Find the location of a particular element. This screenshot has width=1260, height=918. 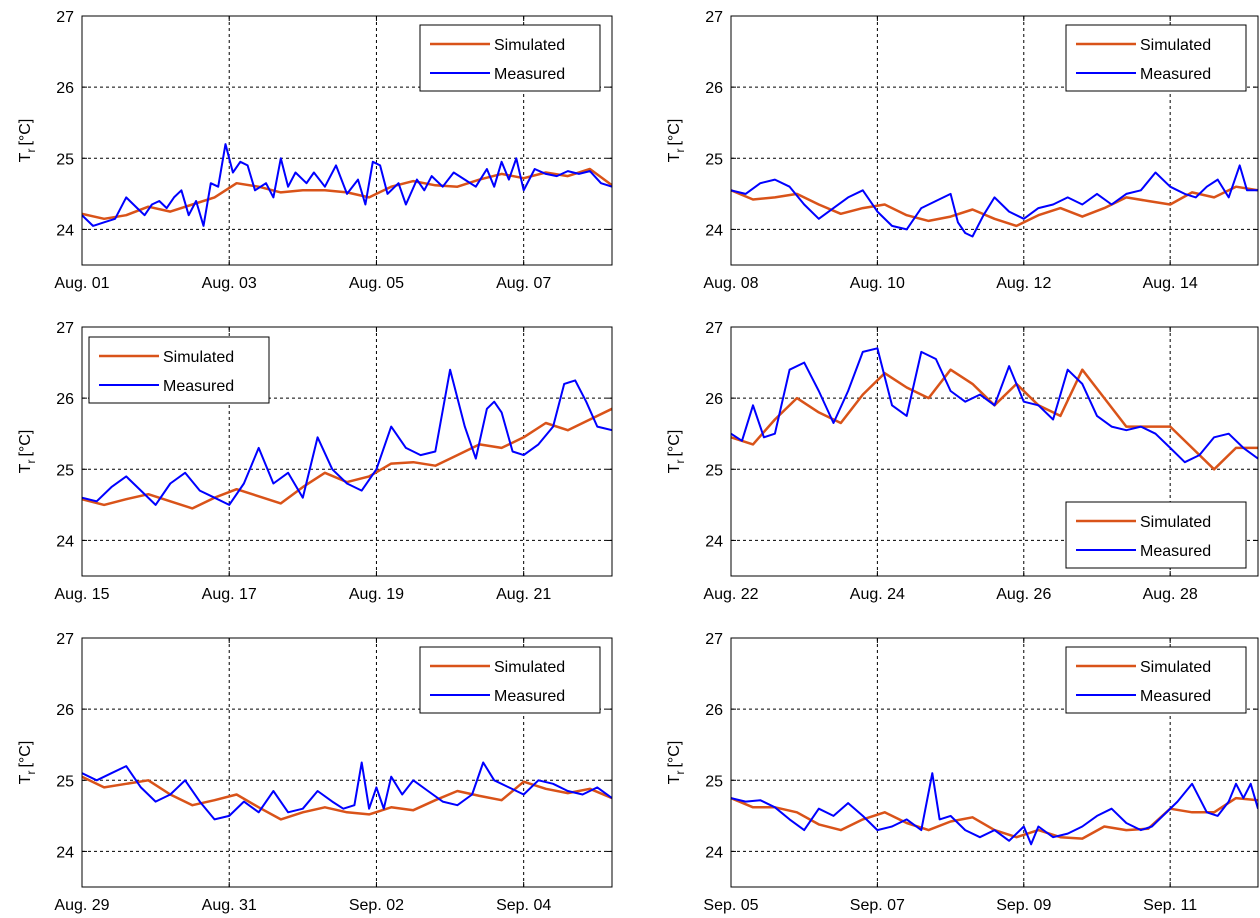

x-tick-label: Aug. 12 is located at coordinates (1023, 283).